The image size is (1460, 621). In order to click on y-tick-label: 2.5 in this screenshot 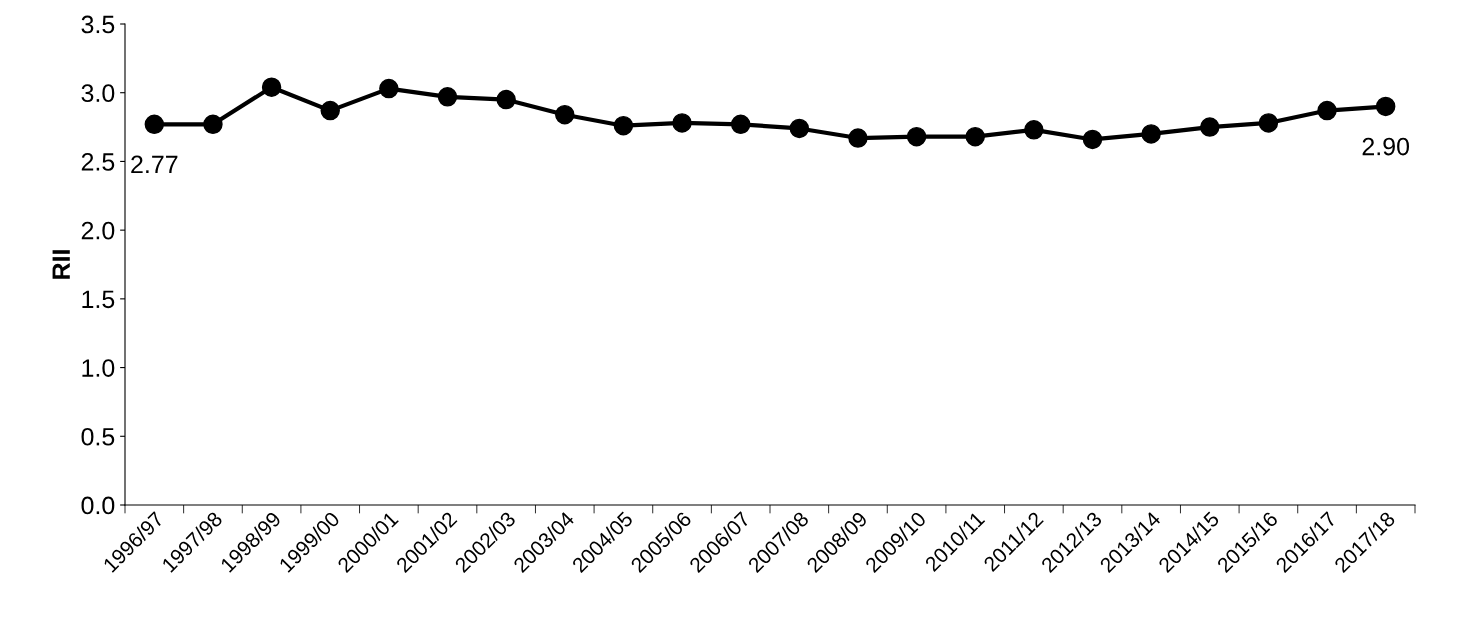, I will do `click(98, 162)`.